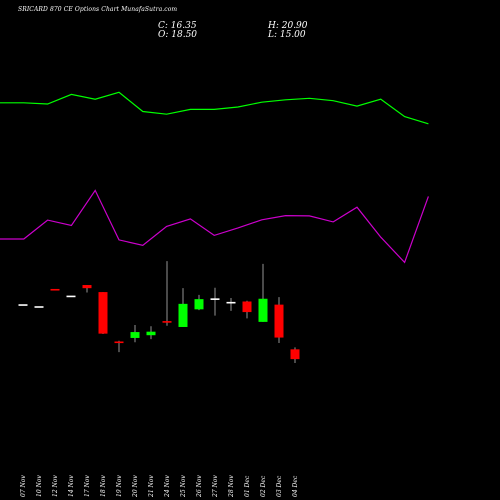 This screenshot has height=500, width=500. I want to click on x-tick-label: 28 Nov, so click(231, 486).